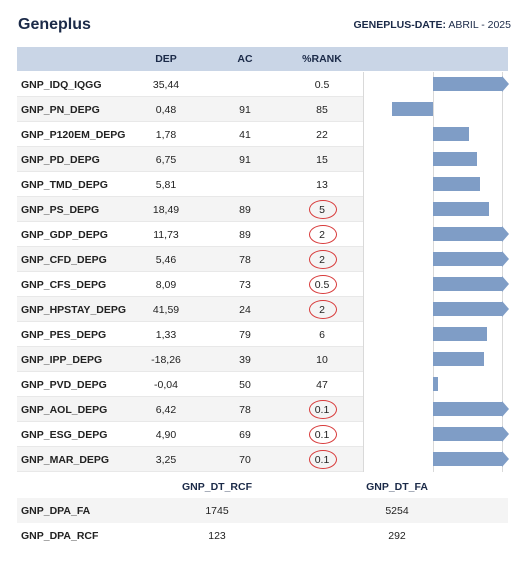  What do you see at coordinates (60, 210) in the screenshot?
I see `row-name: GNP_PS_DEPG` at bounding box center [60, 210].